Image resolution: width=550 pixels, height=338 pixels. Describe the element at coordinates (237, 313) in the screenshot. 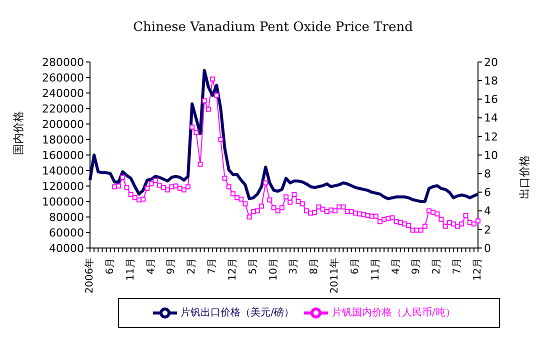

I see `legend-label: 片钒出口价格（美元/磅）` at that location.